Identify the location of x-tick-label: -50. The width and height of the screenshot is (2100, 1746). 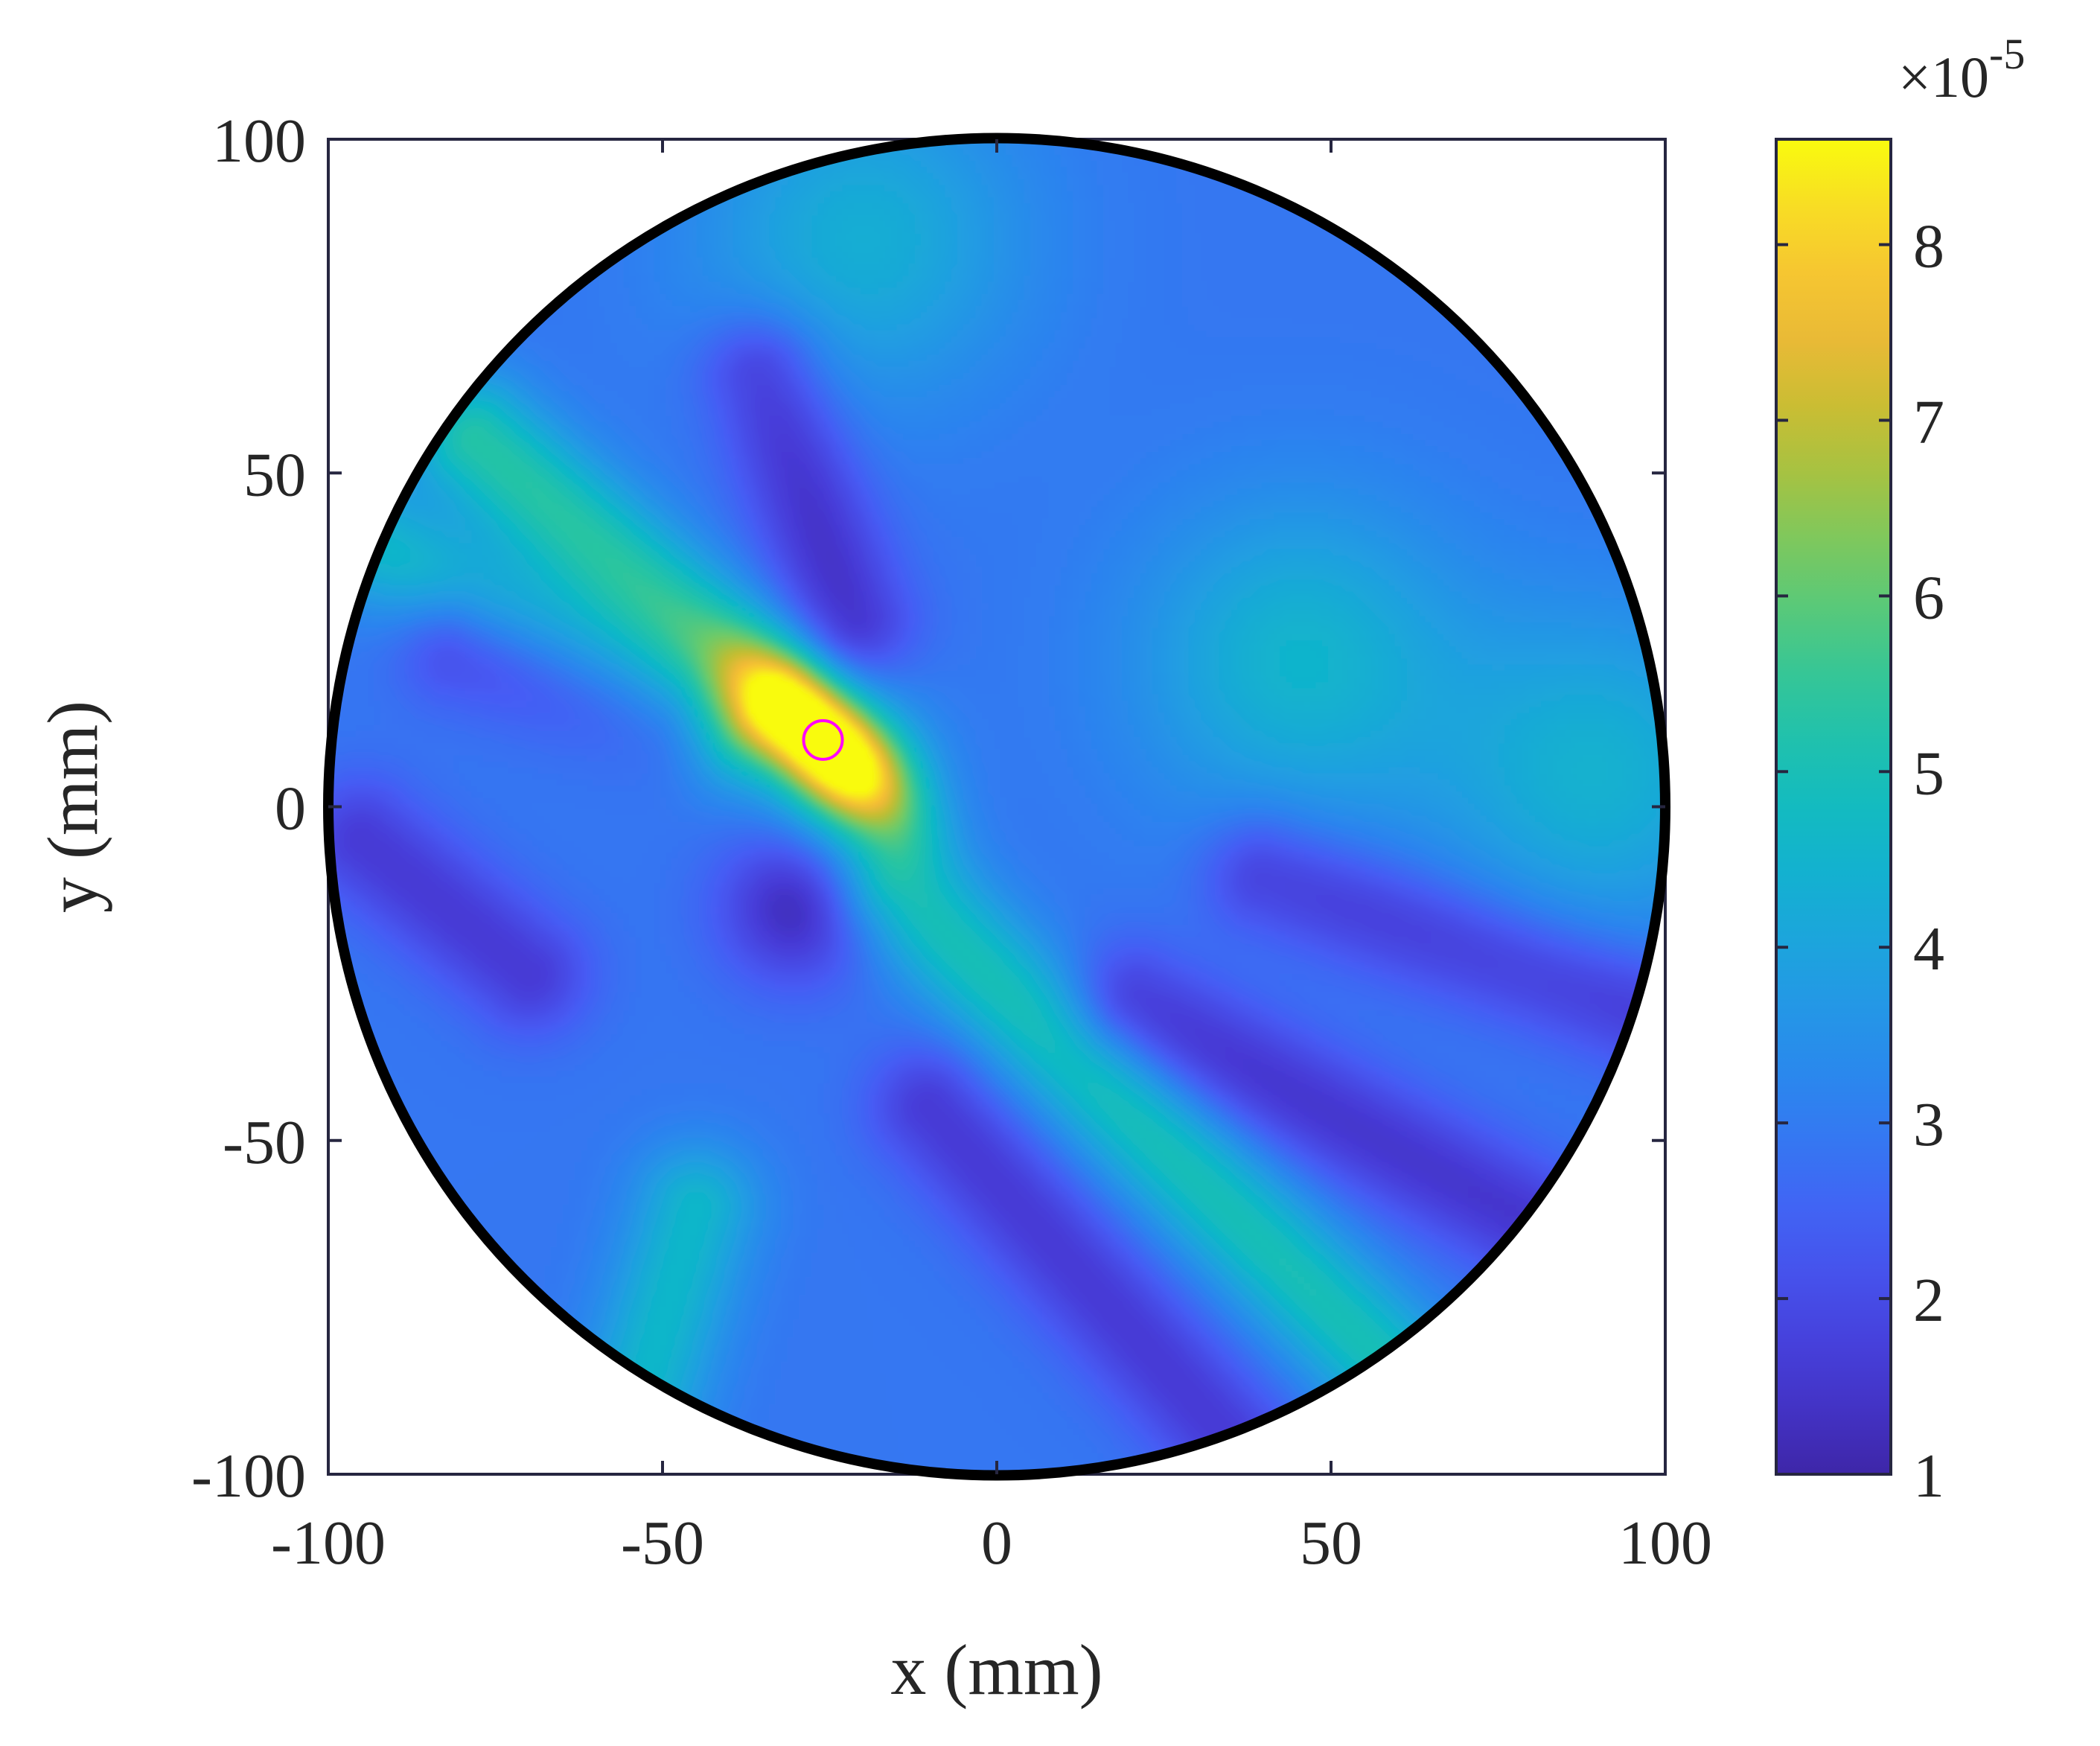
(662, 1543).